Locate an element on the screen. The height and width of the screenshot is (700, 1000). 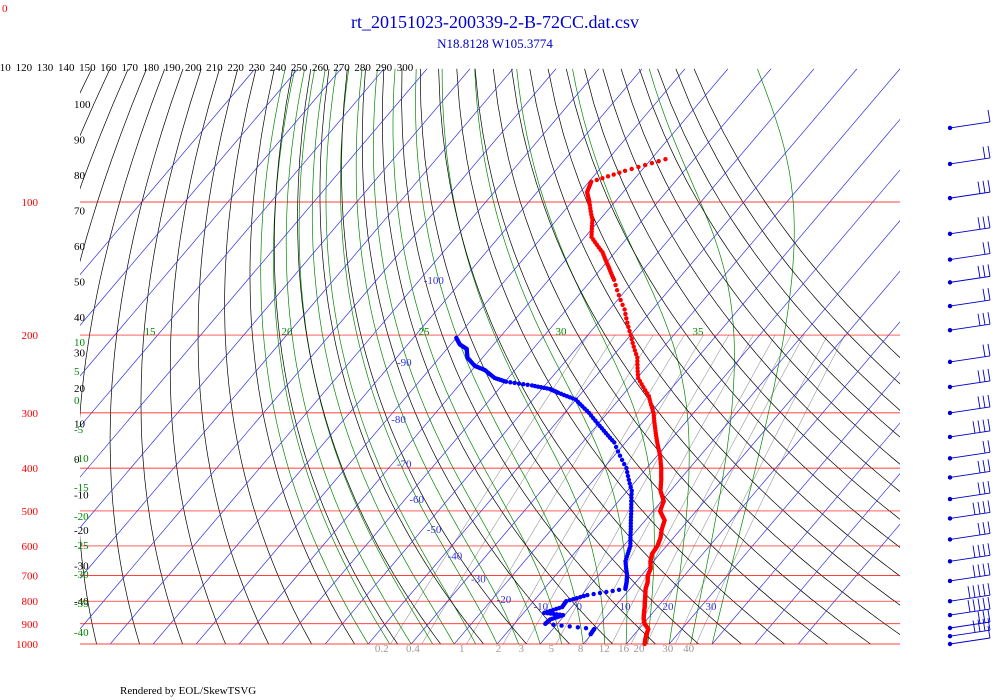
mixing-ratio-label: 8 is located at coordinates (581, 649).